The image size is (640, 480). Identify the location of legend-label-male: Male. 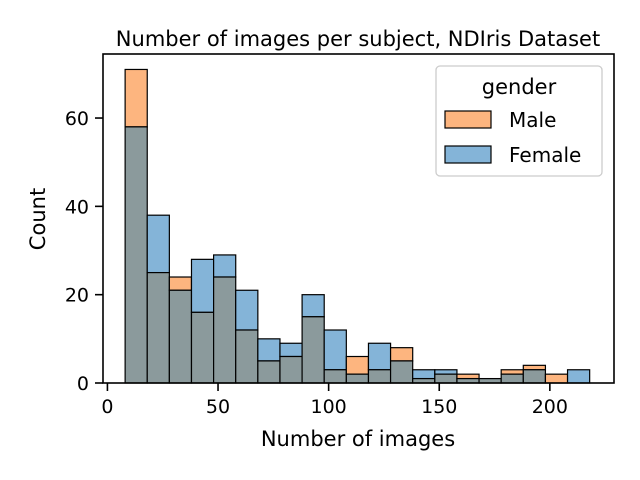
(532, 120).